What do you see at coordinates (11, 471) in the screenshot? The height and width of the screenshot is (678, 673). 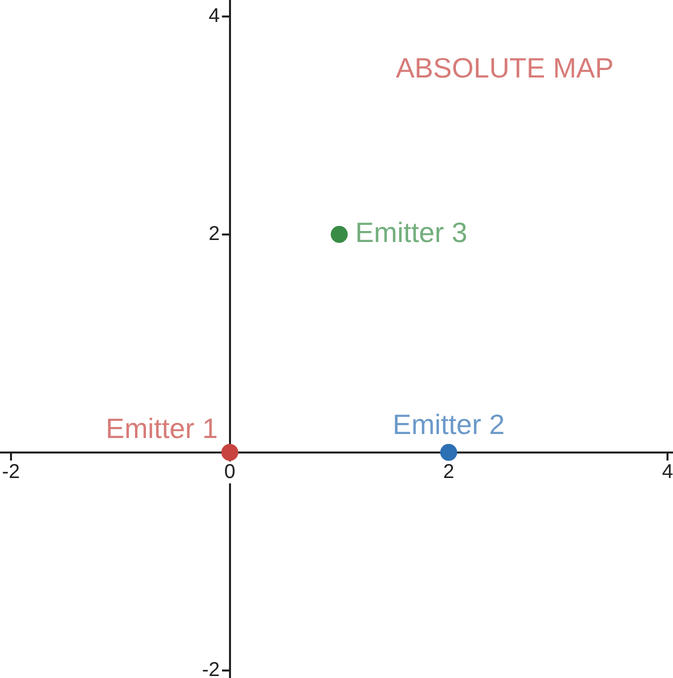 I see `x-tick-label: -2` at bounding box center [11, 471].